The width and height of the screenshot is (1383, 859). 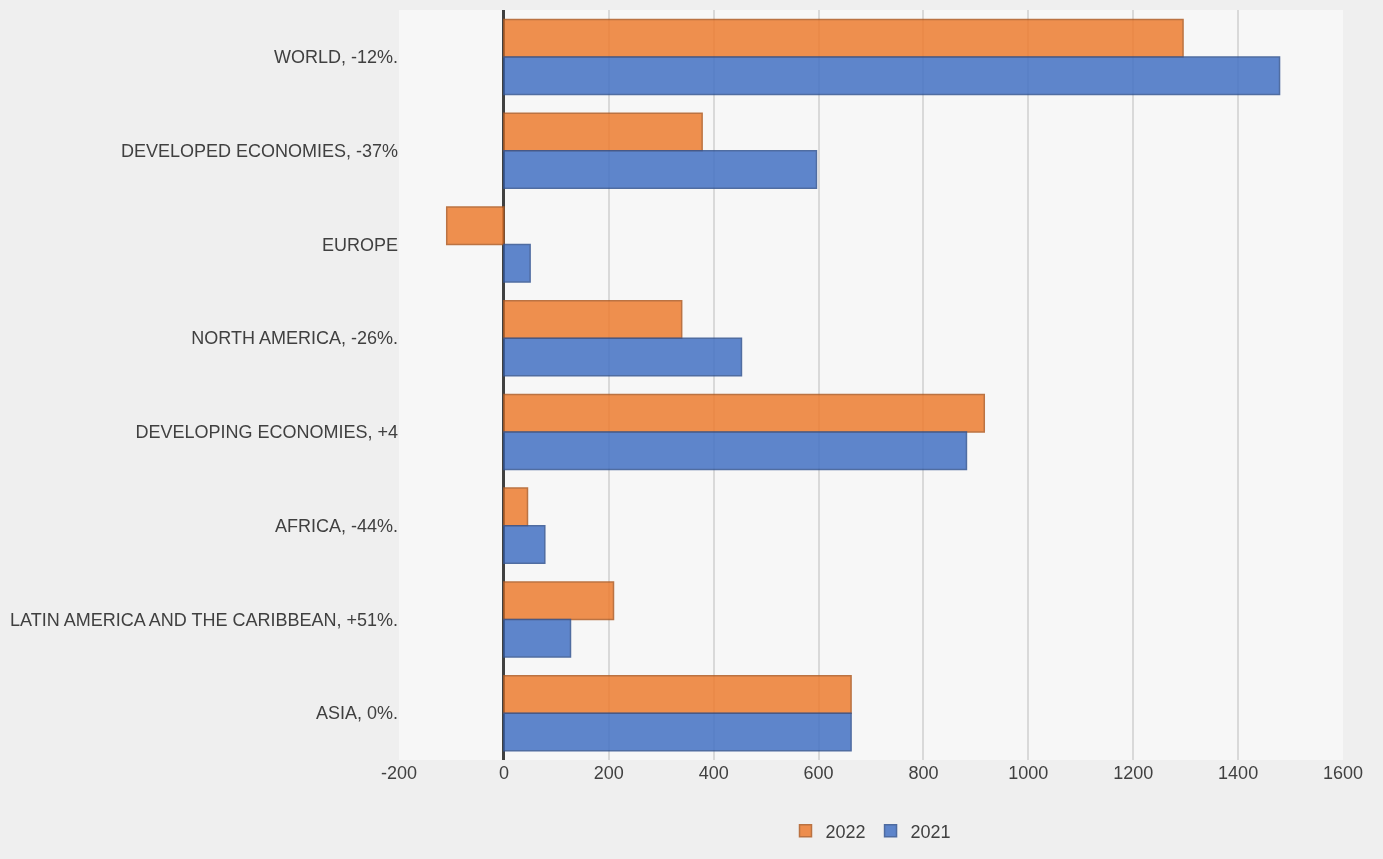 I want to click on x-tick-label: -200, so click(x=399, y=773).